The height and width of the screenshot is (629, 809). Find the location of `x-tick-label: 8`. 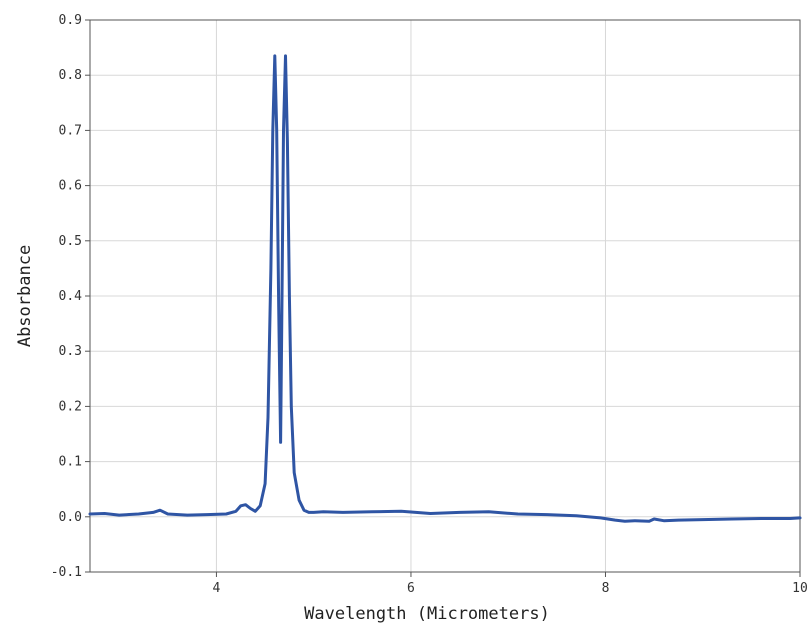

x-tick-label: 8 is located at coordinates (606, 588).